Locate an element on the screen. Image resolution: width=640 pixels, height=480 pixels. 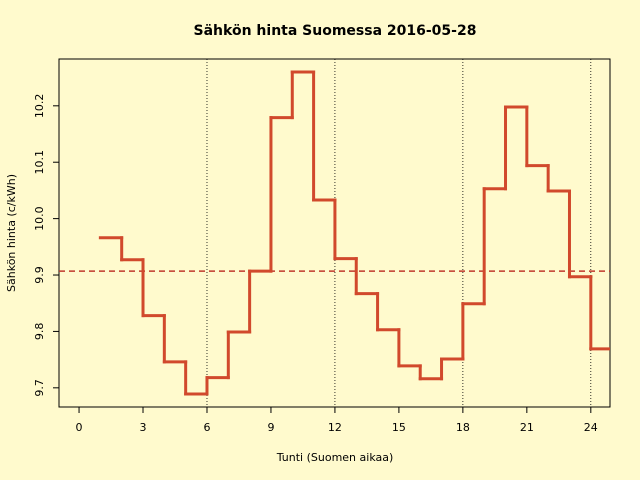
x-tick-label: 12 is located at coordinates (335, 427).